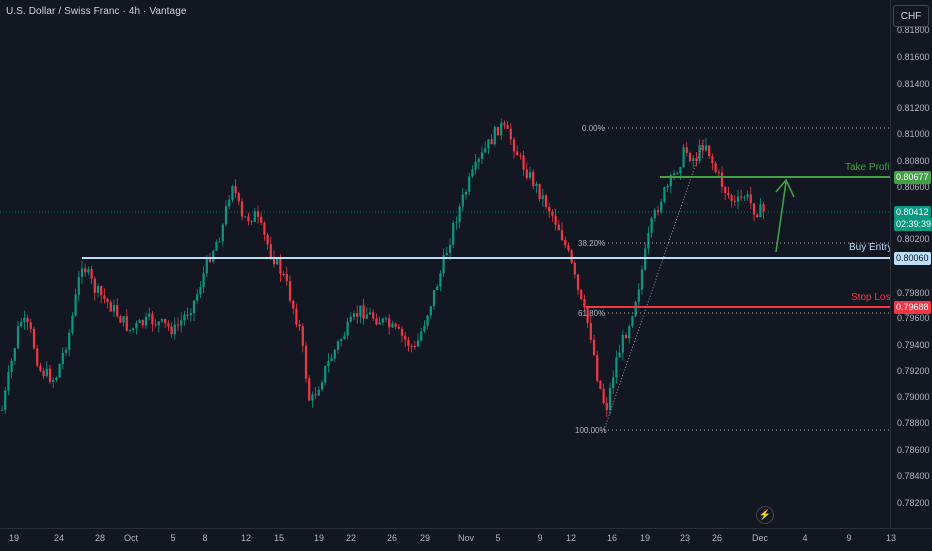 The image size is (932, 551). What do you see at coordinates (911, 16) in the screenshot?
I see `currency-button: CHF` at bounding box center [911, 16].